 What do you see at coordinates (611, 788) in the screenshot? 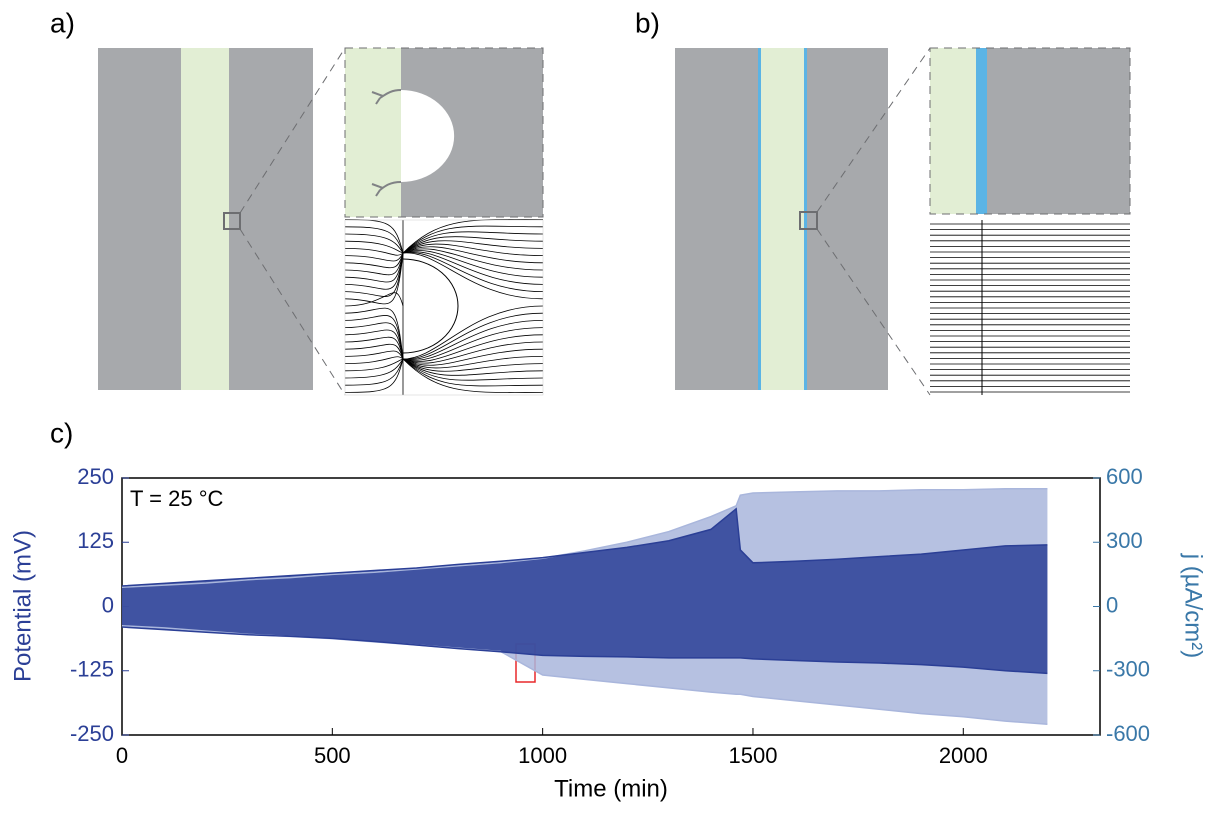
I see `x-axis-label: Time (min)` at bounding box center [611, 788].